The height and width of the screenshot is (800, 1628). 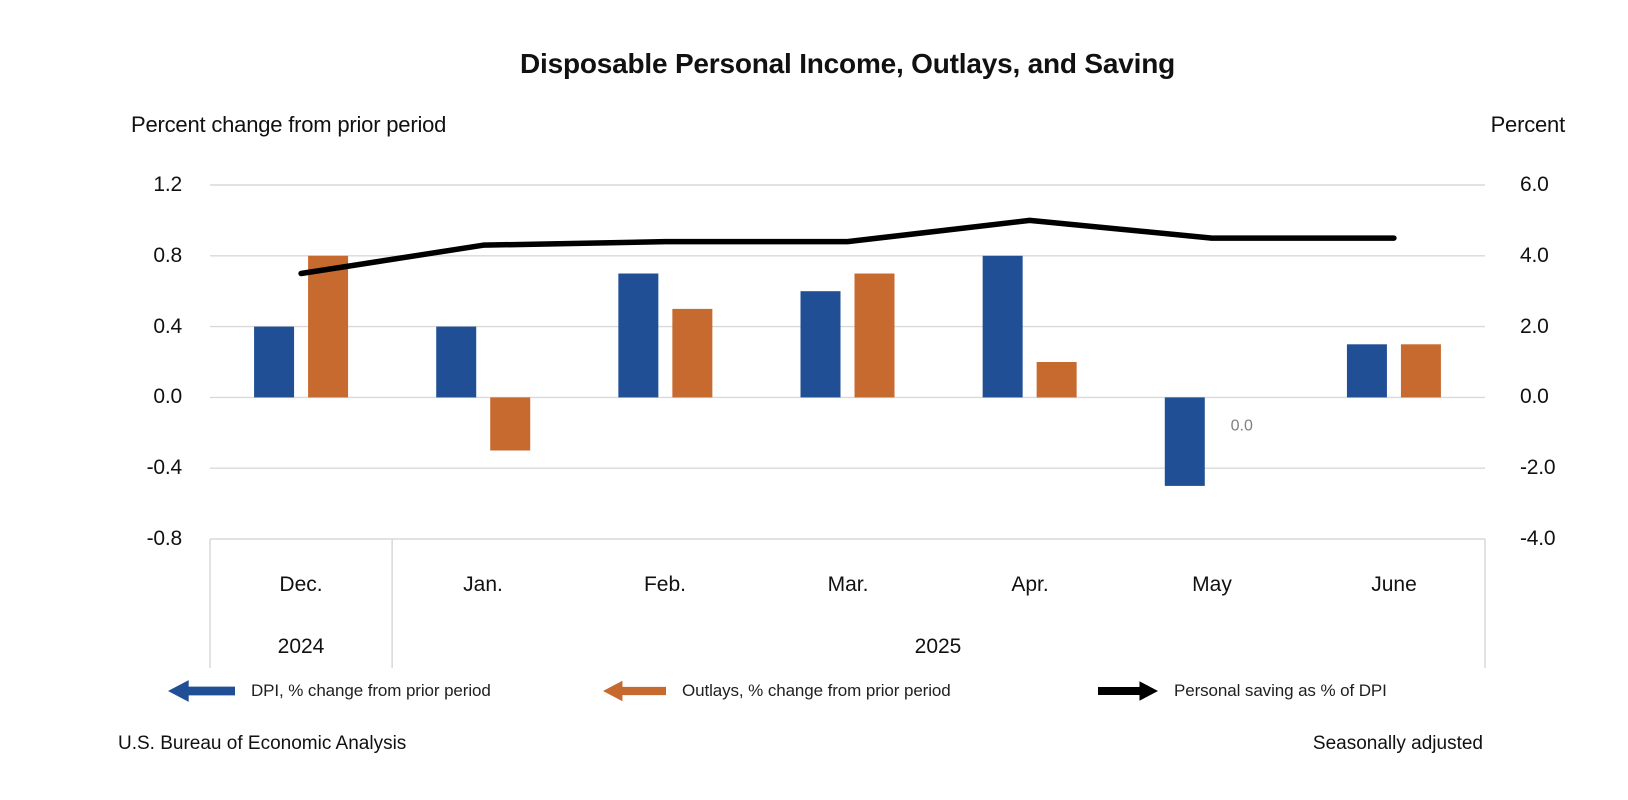 I want to click on adjustment-note: Seasonally adjusted, so click(x=1397, y=743).